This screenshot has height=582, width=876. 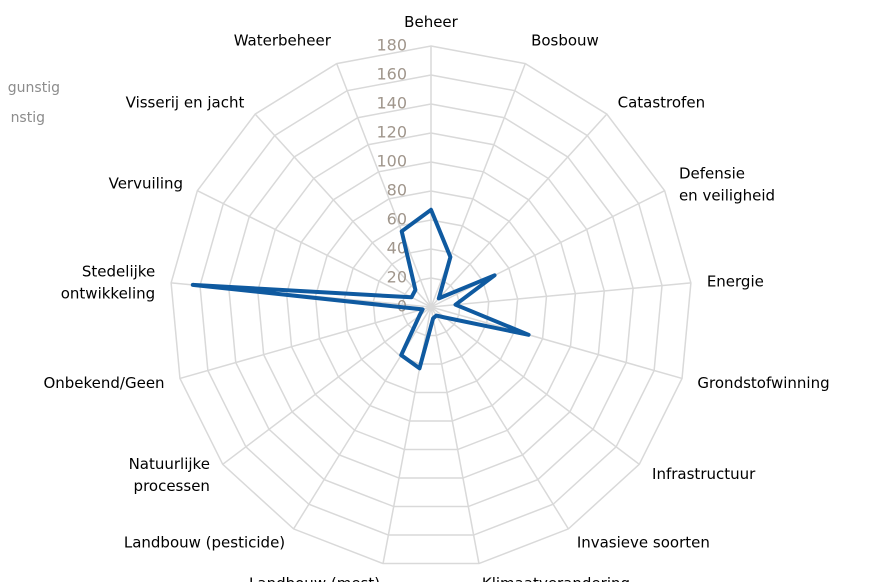 I want to click on category-label: Defensie en veiligheid, so click(x=727, y=184).